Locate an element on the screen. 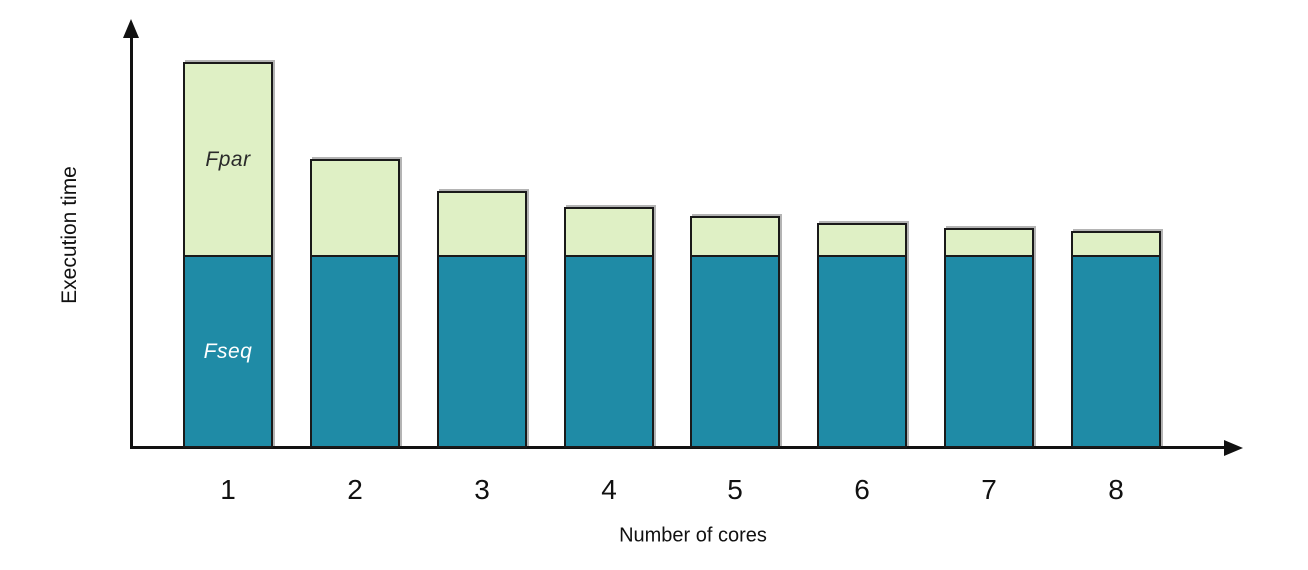  x-tick-label-2: 2 is located at coordinates (355, 489).